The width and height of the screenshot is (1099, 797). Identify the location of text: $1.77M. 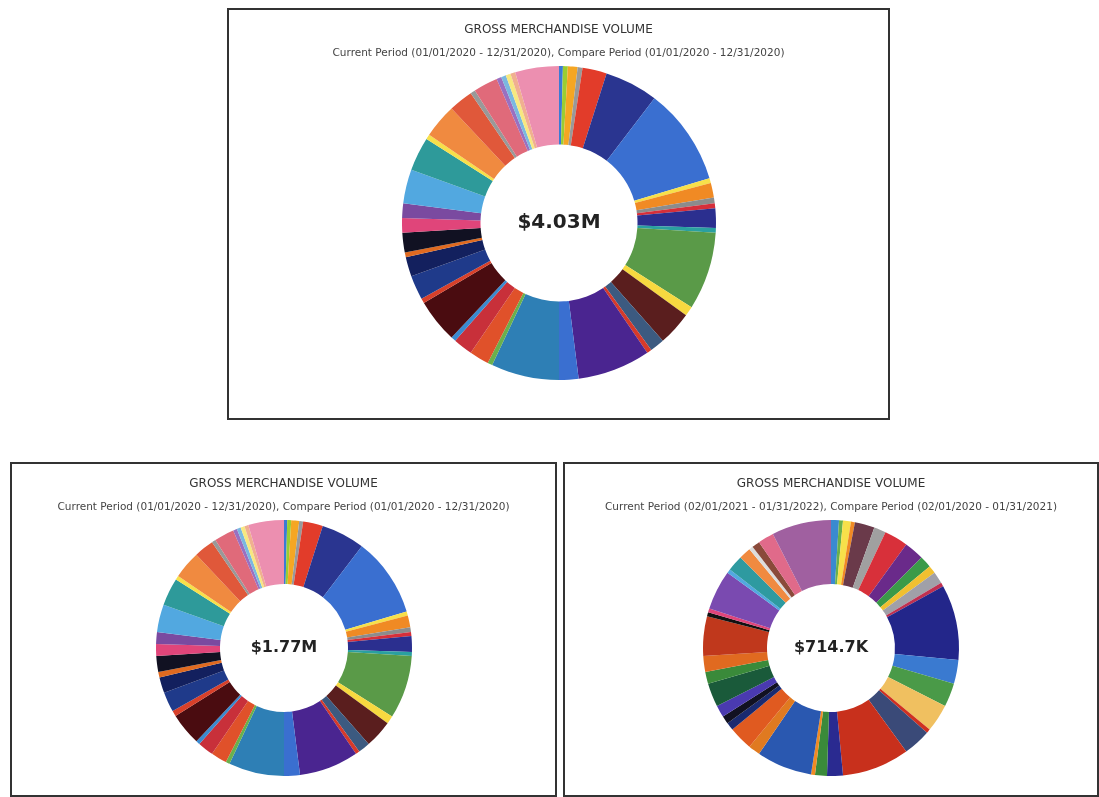
(283, 647).